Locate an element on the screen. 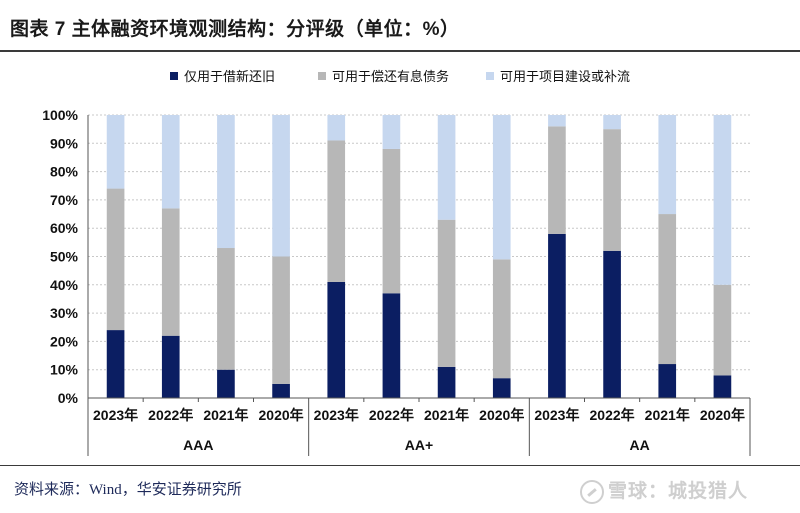  y-tick-label: 60% is located at coordinates (64, 228).